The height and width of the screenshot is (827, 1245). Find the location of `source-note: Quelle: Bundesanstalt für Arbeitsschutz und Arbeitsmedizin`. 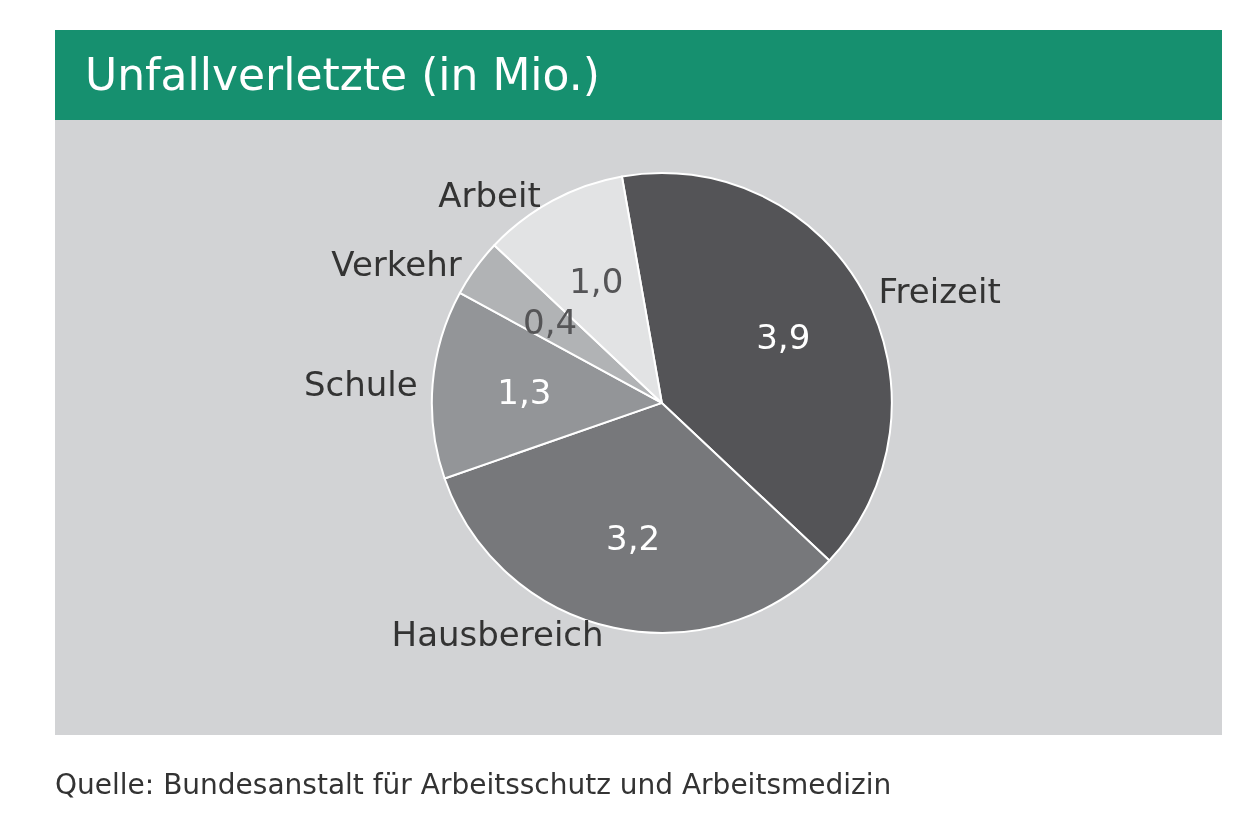

source-note: Quelle: Bundesanstalt für Arbeitsschutz und Arbeitsmedizin is located at coordinates (473, 784).